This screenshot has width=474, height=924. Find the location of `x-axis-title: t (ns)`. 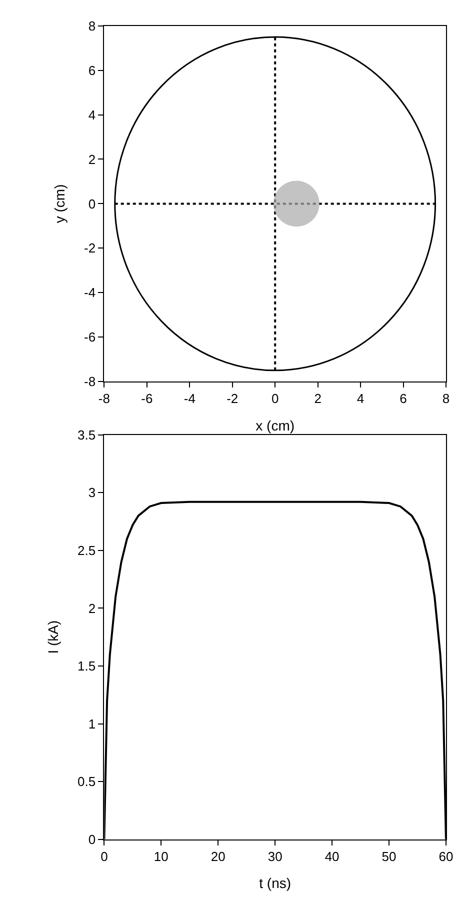

x-axis-title: t (ns) is located at coordinates (275, 883).